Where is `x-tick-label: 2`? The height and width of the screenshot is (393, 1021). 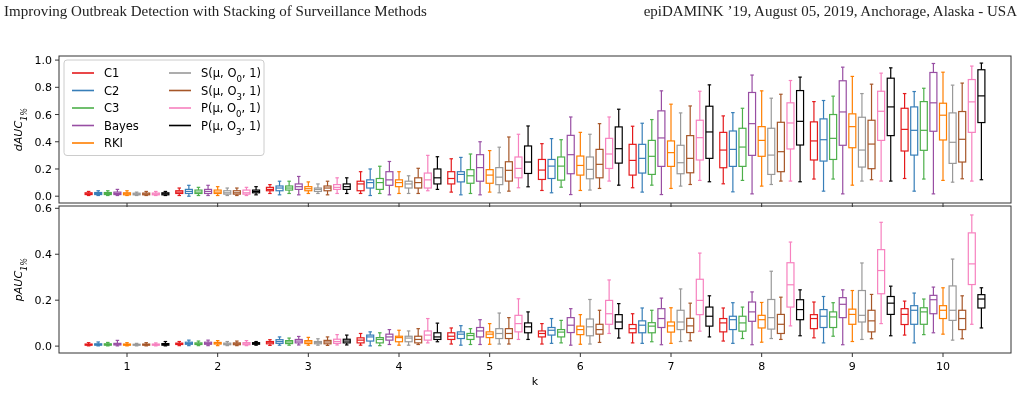 x-tick-label: 2 is located at coordinates (218, 366).